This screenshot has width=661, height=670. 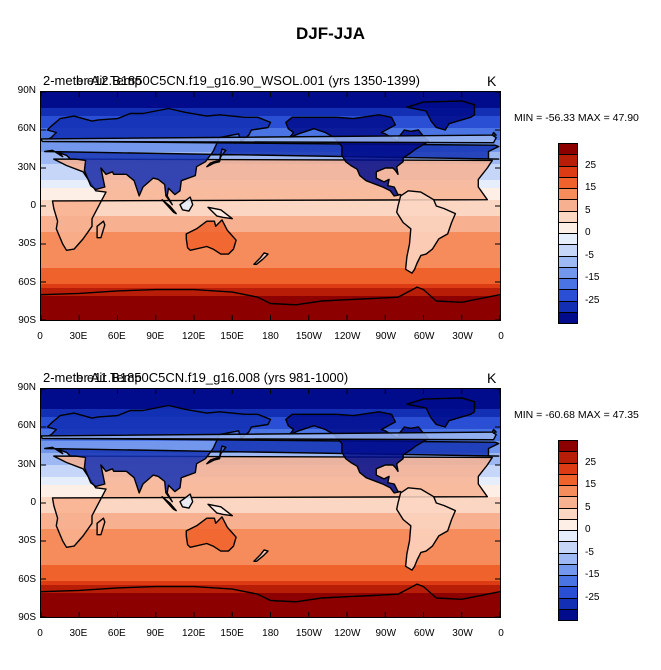 I want to click on panel-2-units: K, so click(x=492, y=378).